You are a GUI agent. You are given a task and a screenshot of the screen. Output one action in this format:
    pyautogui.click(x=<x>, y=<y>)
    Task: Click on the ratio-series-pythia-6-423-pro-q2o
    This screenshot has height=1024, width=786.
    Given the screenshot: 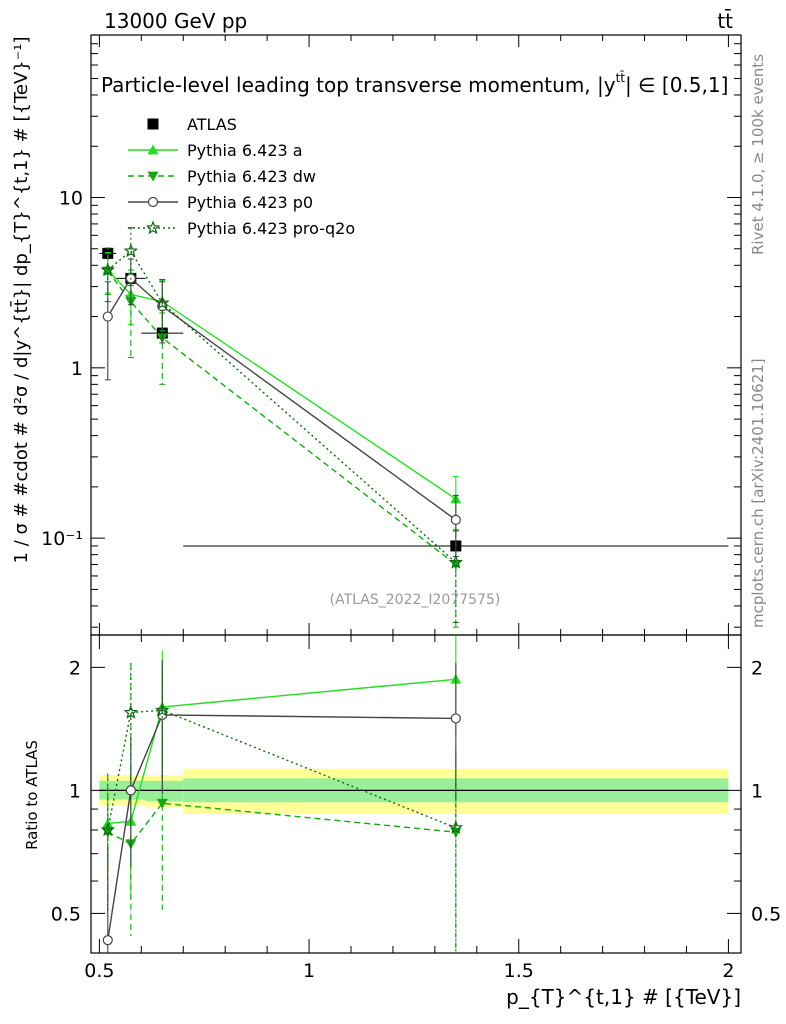 What is the action you would take?
    pyautogui.click(x=282, y=807)
    